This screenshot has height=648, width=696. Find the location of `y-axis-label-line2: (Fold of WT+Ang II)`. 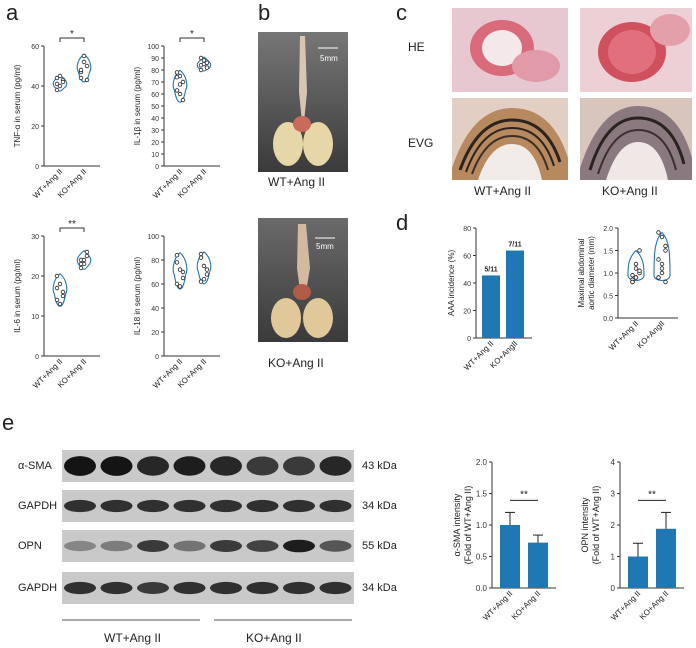

y-axis-label-line2: (Fold of WT+Ang II) is located at coordinates (596, 525).